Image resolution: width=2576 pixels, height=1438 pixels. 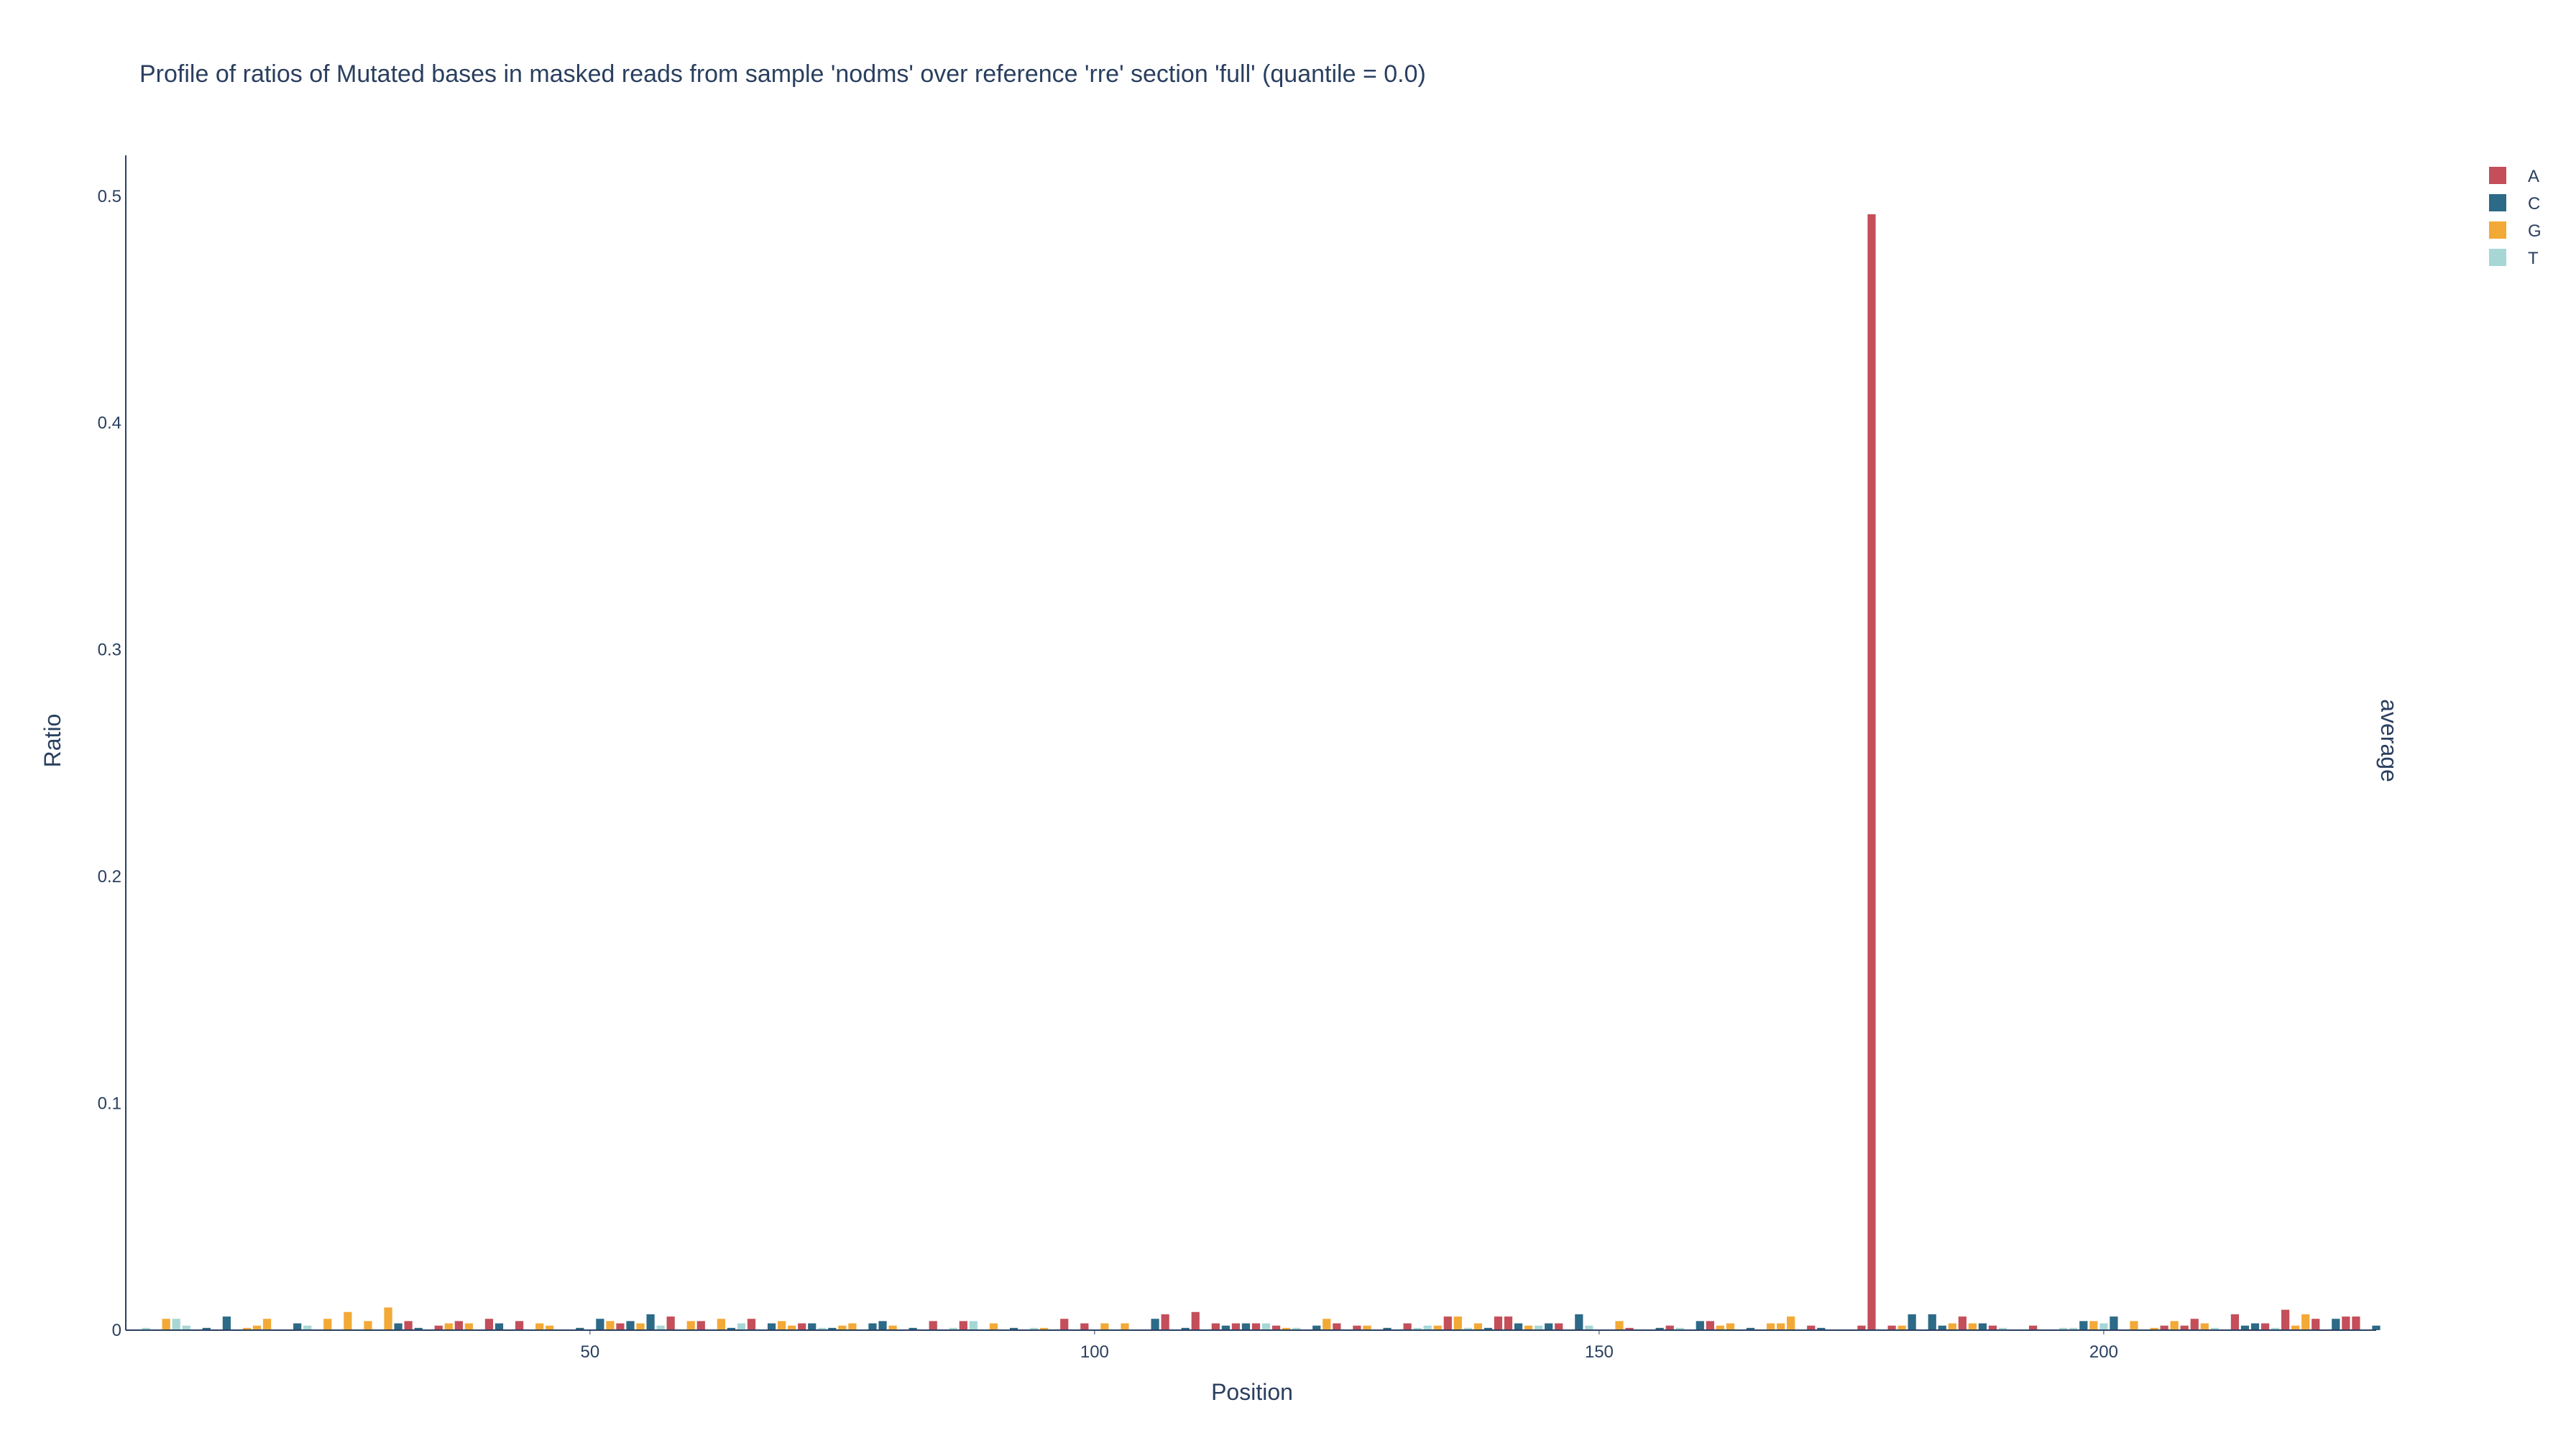 What do you see at coordinates (2514, 204) in the screenshot?
I see `legend-item-C: C` at bounding box center [2514, 204].